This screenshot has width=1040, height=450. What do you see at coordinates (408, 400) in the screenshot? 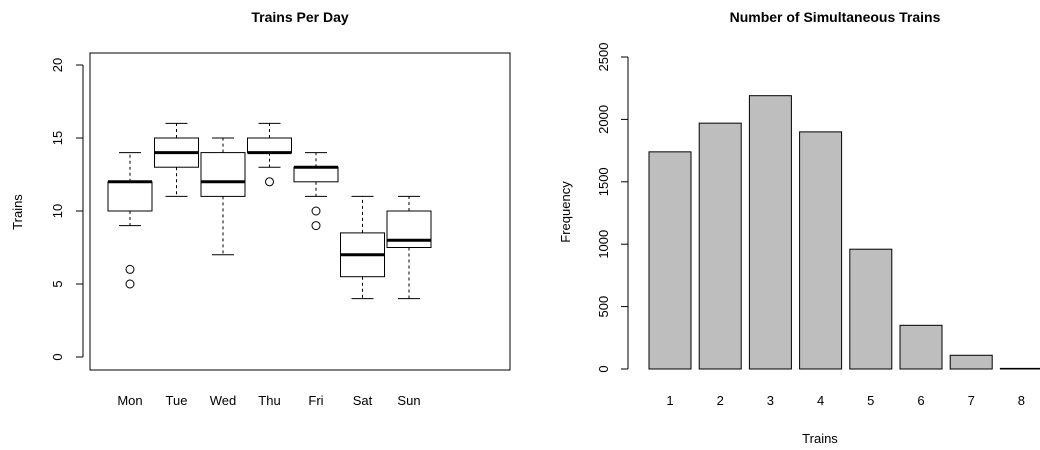
I see `boxplot-x-tick-label: Sun` at bounding box center [408, 400].